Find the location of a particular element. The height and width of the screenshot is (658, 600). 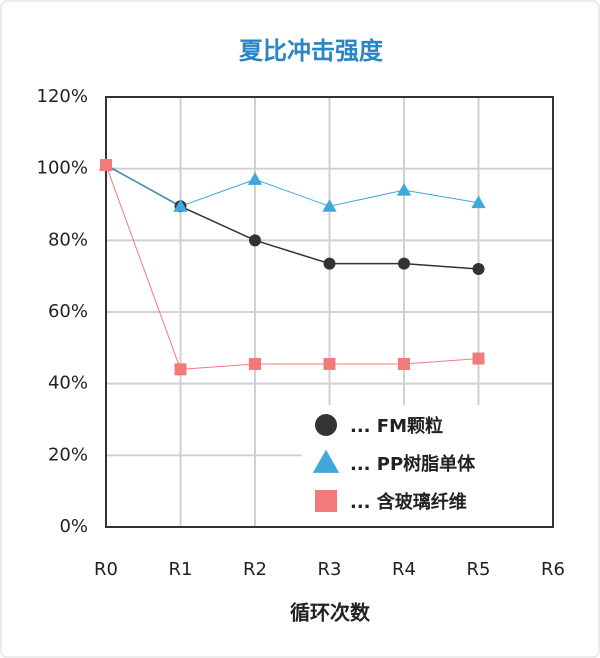

y-tick-label: 20% is located at coordinates (68, 454).